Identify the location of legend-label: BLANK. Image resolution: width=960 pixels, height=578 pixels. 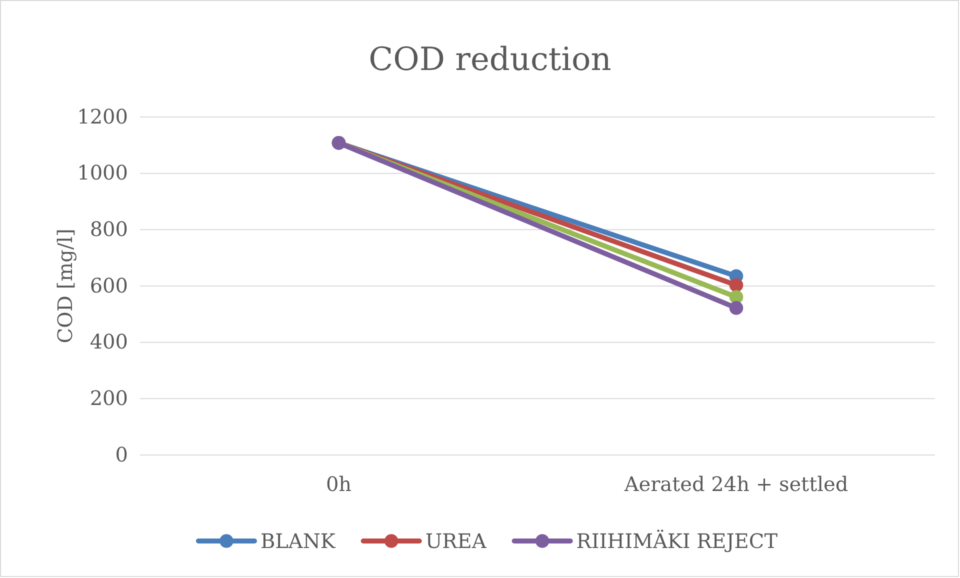
(298, 541).